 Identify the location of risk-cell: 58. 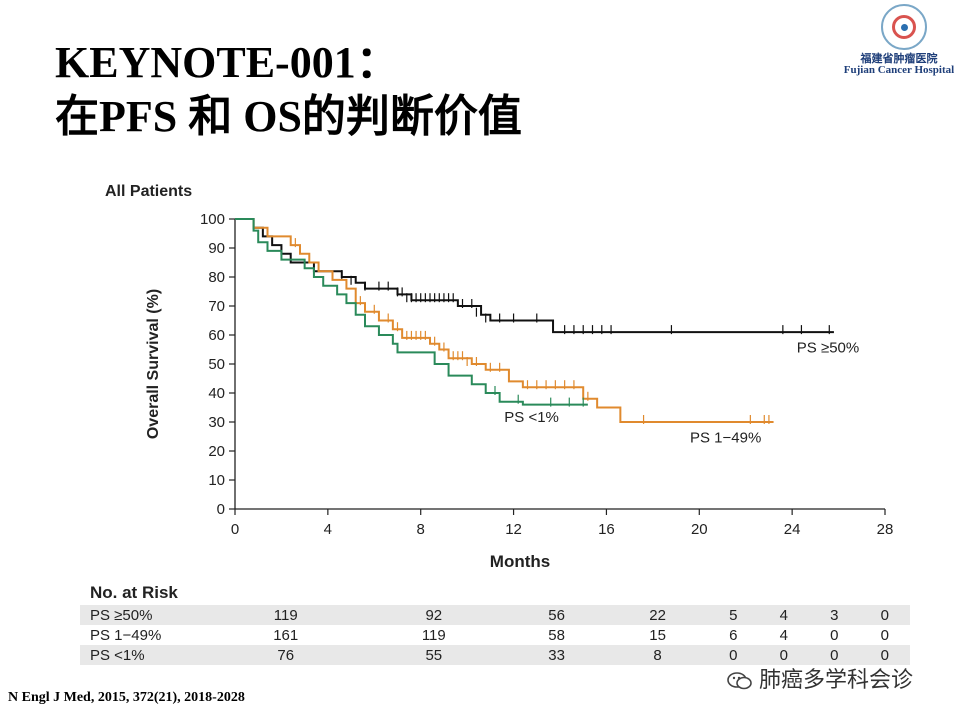
(556, 635).